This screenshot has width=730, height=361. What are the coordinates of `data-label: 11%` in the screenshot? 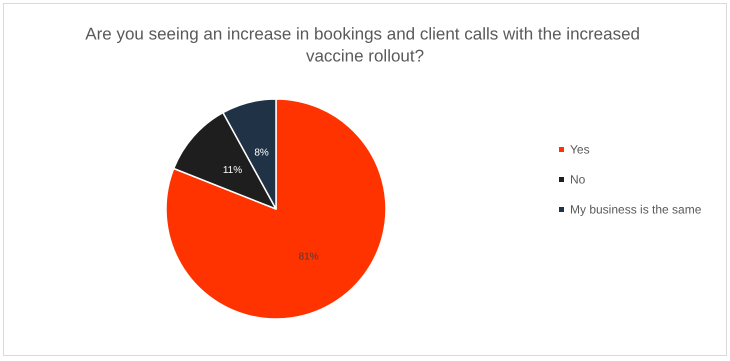 It's located at (232, 170).